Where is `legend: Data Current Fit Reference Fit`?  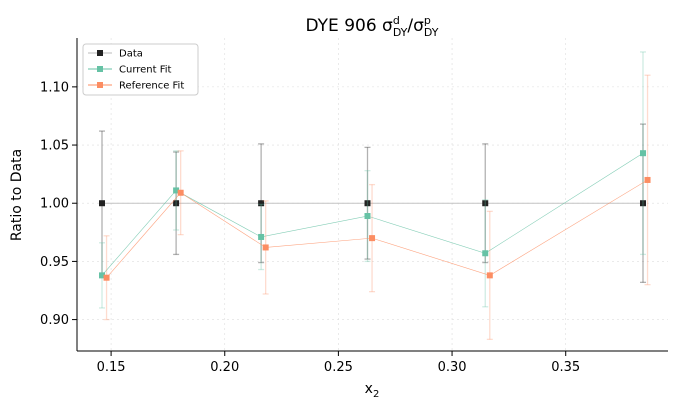
legend: Data Current Fit Reference Fit is located at coordinates (140, 69).